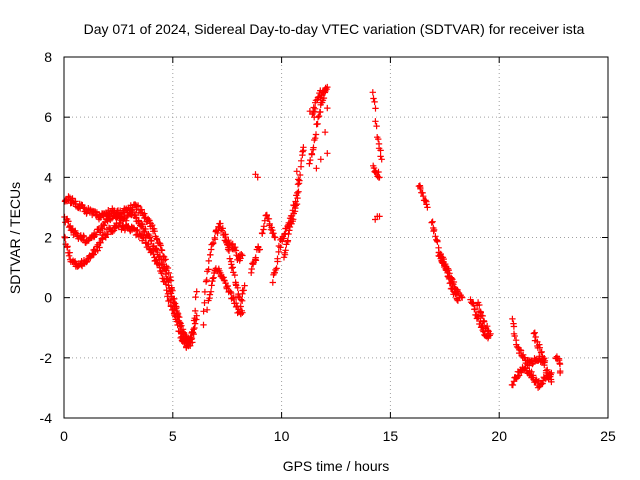 This screenshot has height=480, width=640. Describe the element at coordinates (48, 238) in the screenshot. I see `y-tick-label: 2` at that location.